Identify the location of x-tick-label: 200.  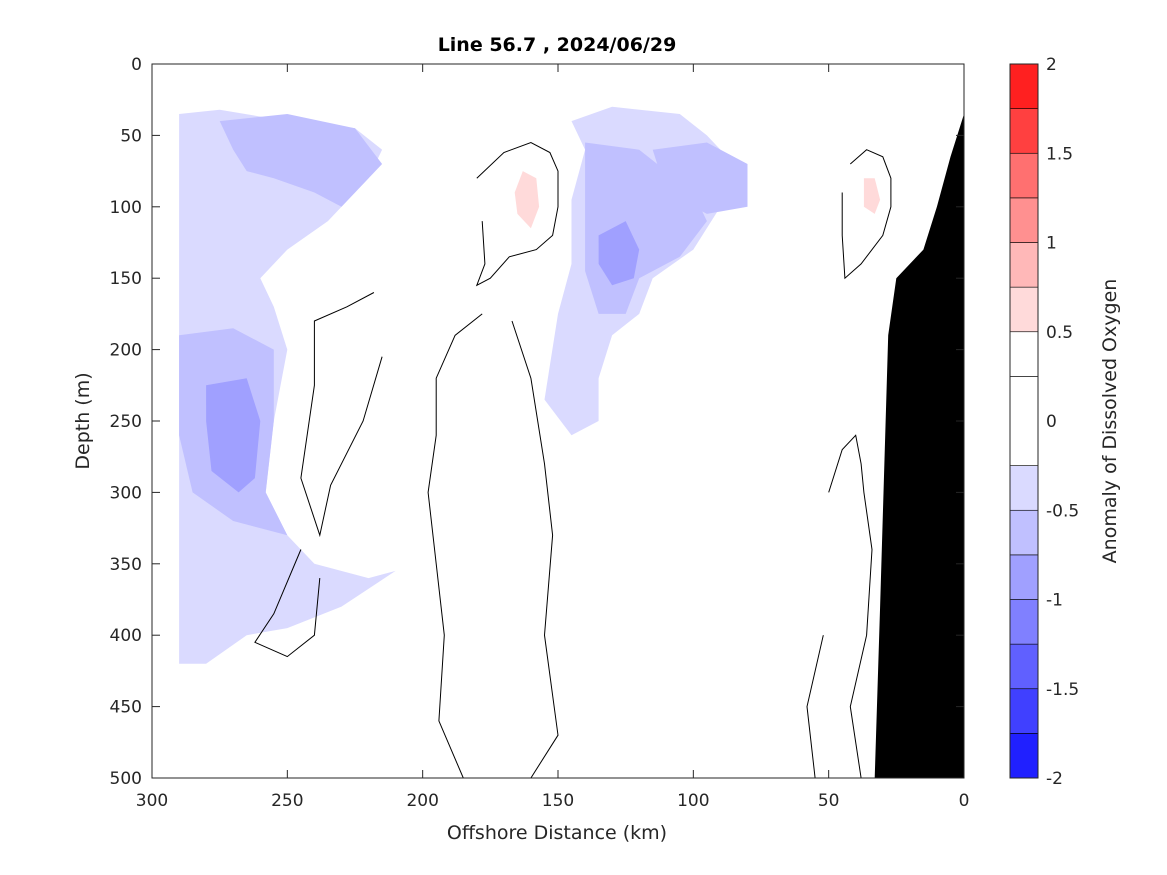
(422, 801).